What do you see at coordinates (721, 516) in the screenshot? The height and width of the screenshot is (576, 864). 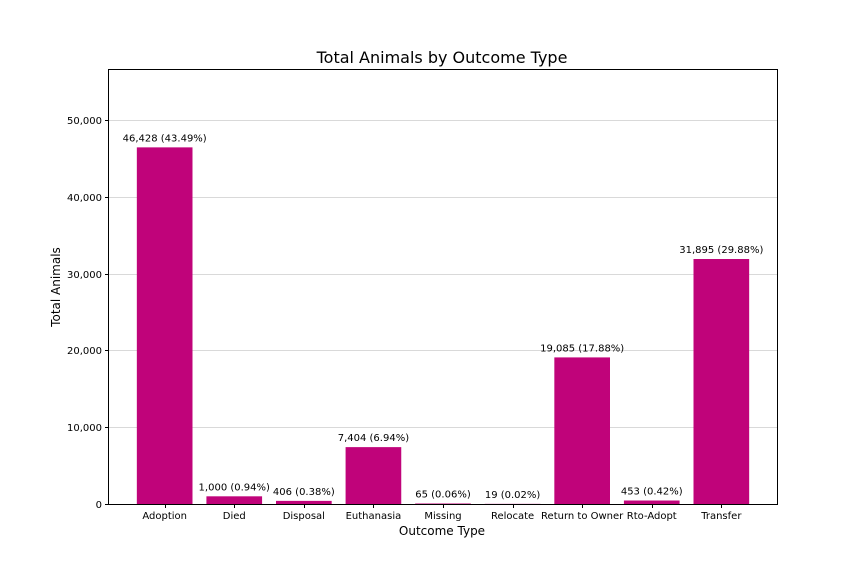 I see `x-tick-label: Transfer` at bounding box center [721, 516].